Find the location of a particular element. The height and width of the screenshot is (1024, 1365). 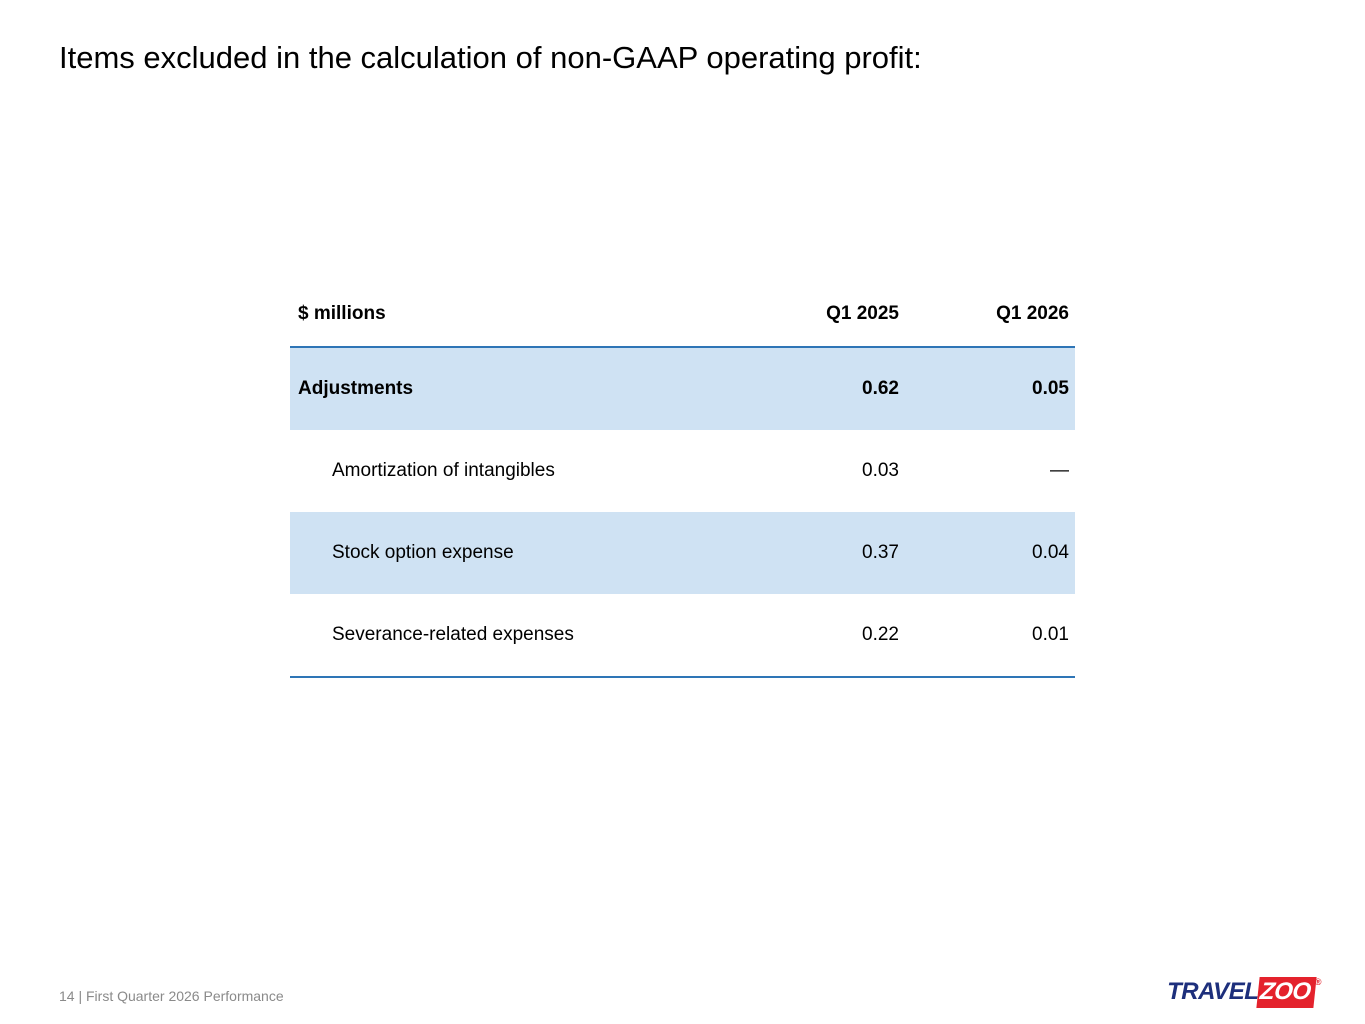

row-value-q1-2026: 0.04 is located at coordinates (1050, 552).